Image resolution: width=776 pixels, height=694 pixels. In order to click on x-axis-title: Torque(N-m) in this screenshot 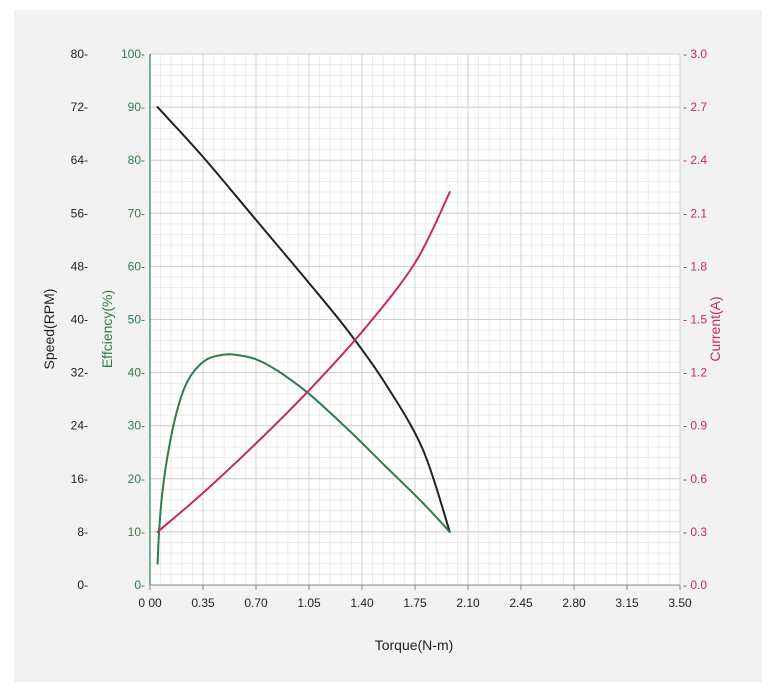, I will do `click(414, 645)`.